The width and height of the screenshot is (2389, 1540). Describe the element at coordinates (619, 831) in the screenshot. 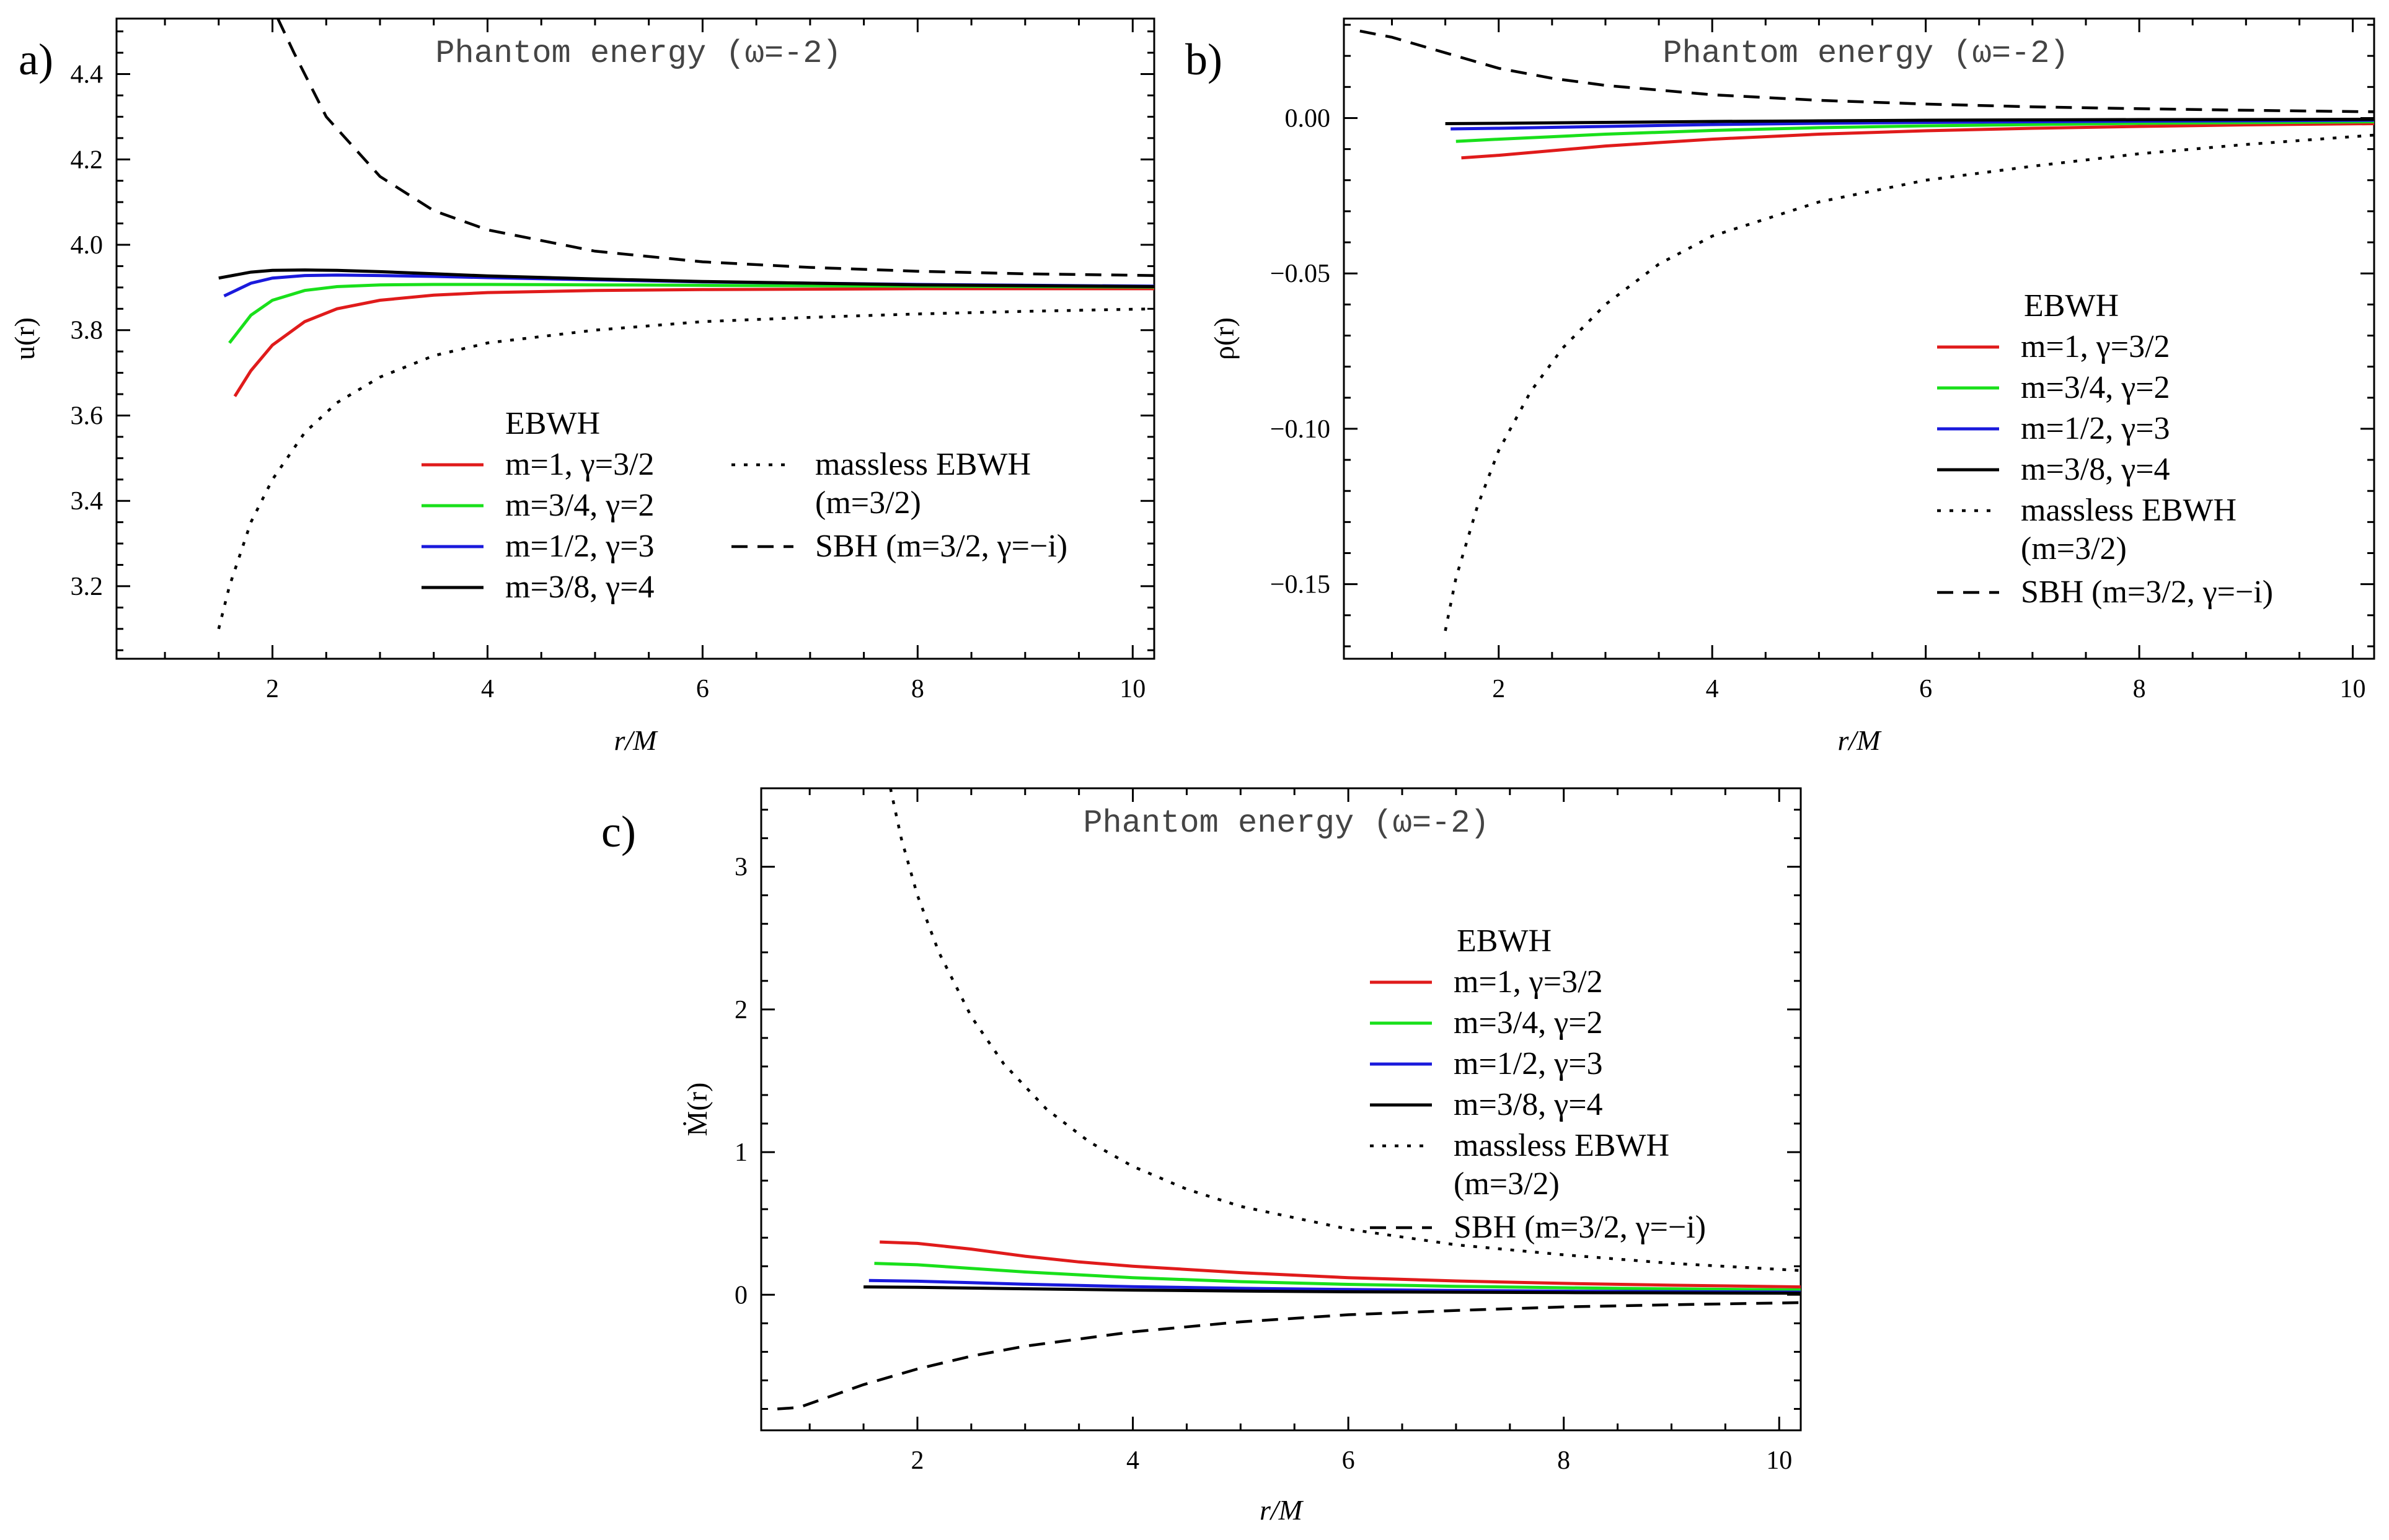

I see `panel-label: c)` at that location.